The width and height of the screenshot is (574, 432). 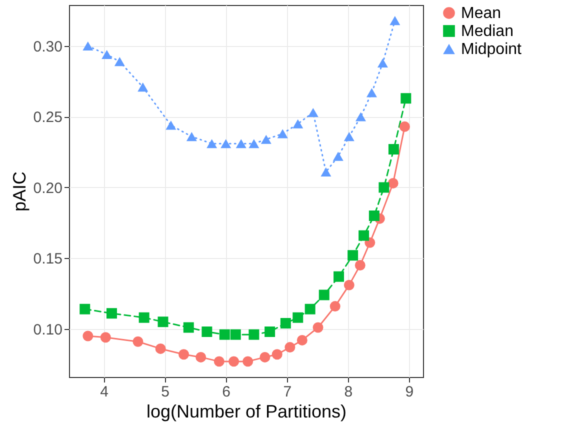 I want to click on legend-label: Mean, so click(x=481, y=13).